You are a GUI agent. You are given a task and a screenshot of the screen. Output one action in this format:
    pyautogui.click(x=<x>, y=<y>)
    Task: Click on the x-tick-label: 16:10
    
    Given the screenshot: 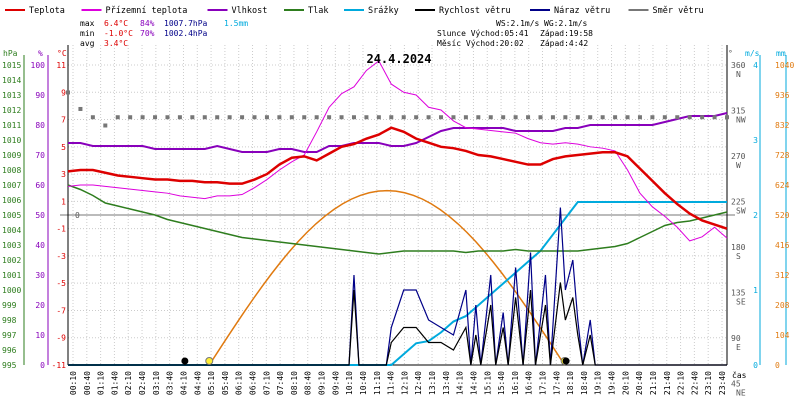 What is the action you would take?
    pyautogui.click(x=515, y=383)
    